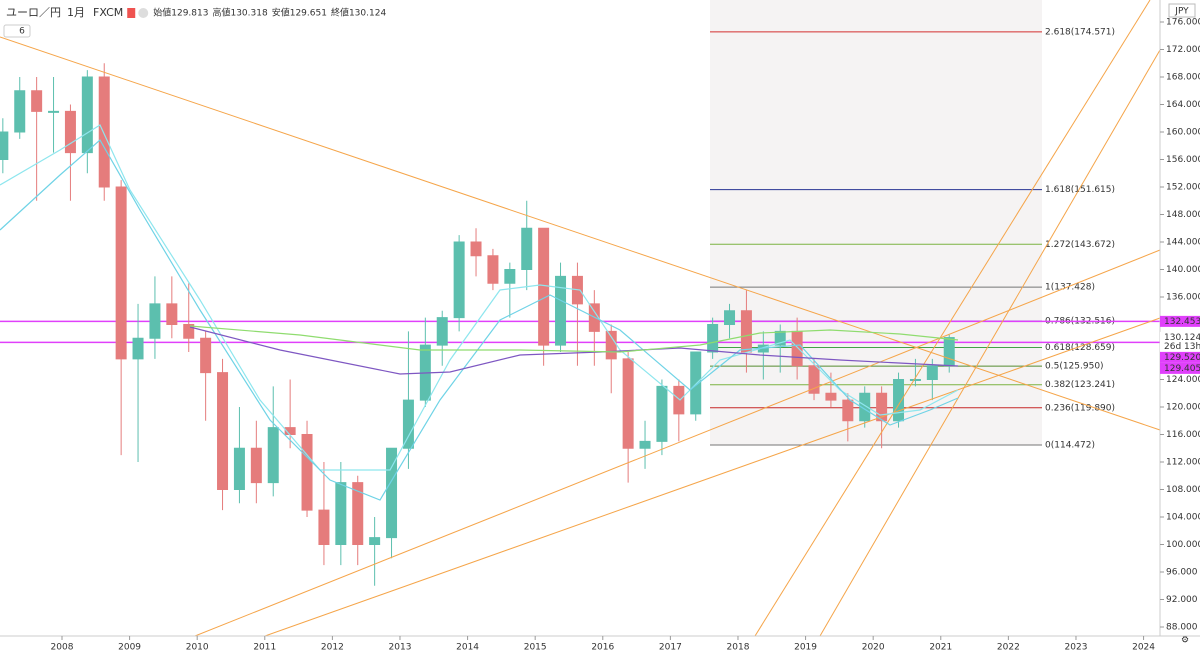 The width and height of the screenshot is (1200, 656). Describe the element at coordinates (33, 12) in the screenshot. I see `header-symbol: ユーロ／円` at that location.